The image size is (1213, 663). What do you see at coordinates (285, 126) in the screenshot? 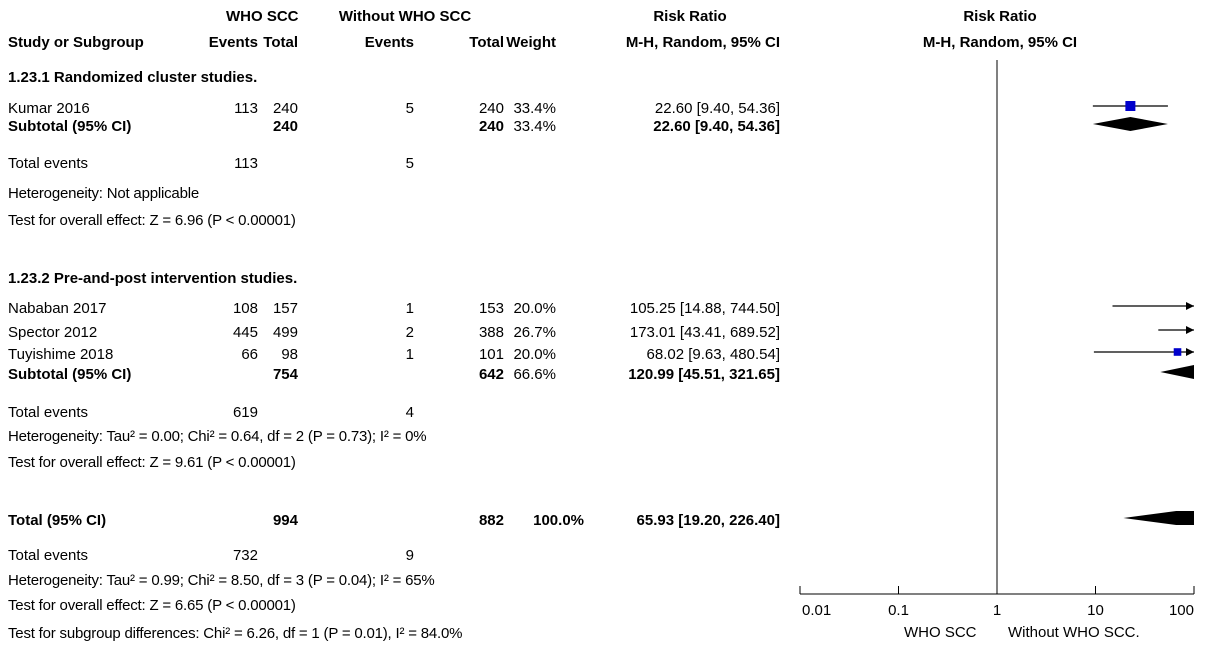
I see `subtotal-total1: 240` at bounding box center [285, 126].